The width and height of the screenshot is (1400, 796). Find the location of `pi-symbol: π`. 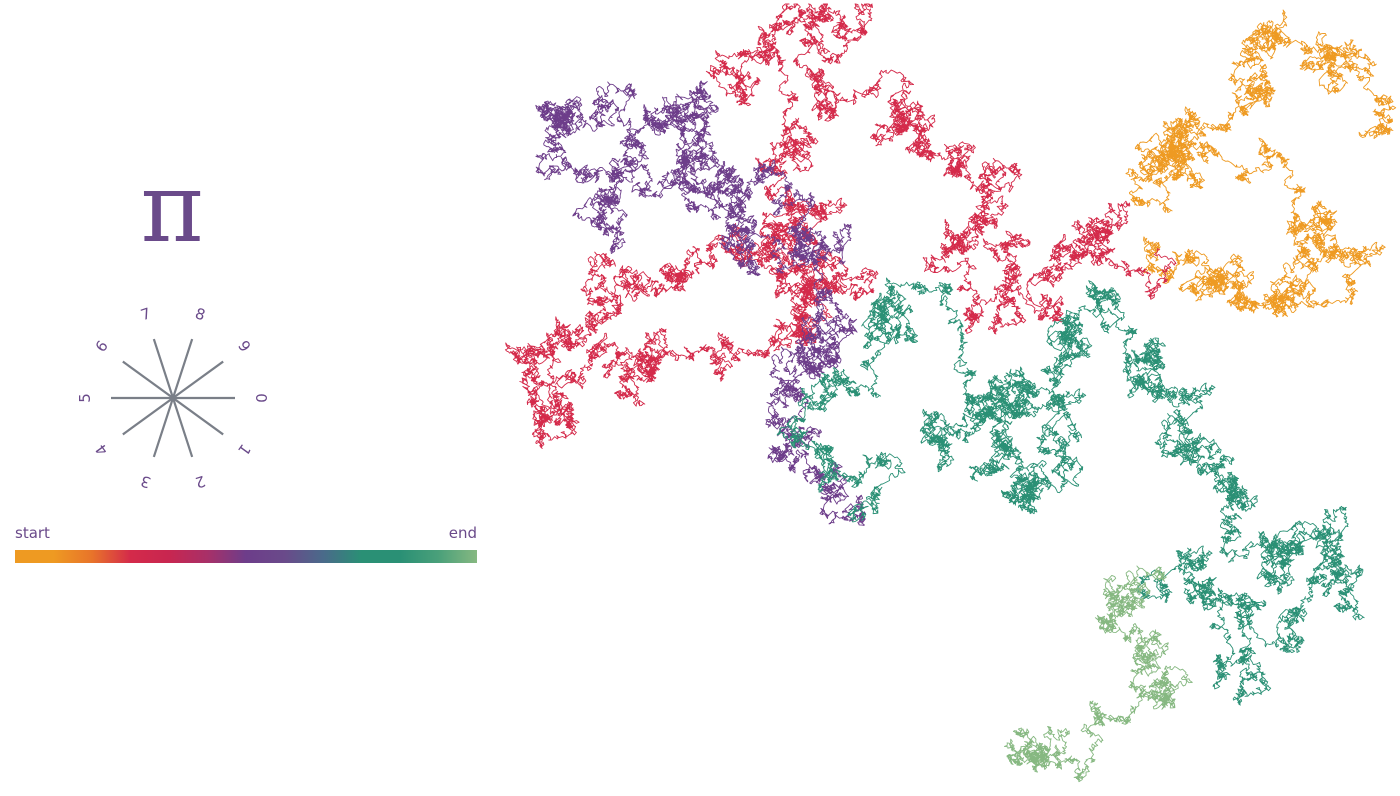

pi-symbol: π is located at coordinates (172, 208).